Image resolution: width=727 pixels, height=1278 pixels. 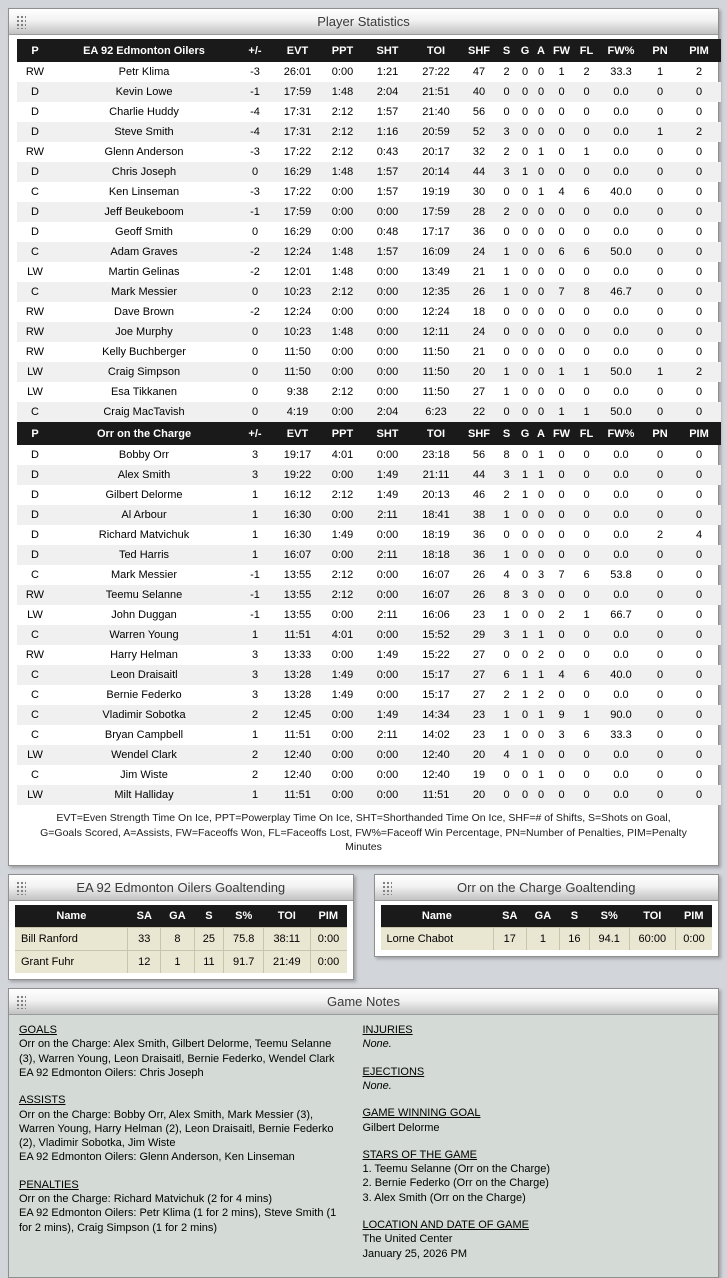 What do you see at coordinates (436, 392) in the screenshot?
I see `stat-cell: 11:50` at bounding box center [436, 392].